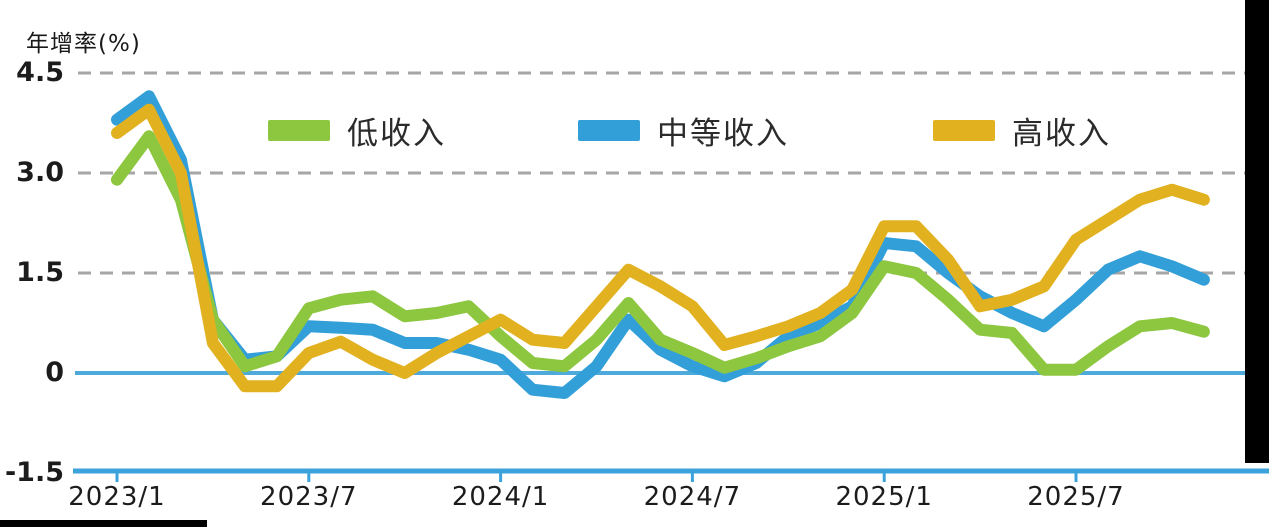 The image size is (1269, 527). Describe the element at coordinates (40, 272) in the screenshot. I see `y-tick-label: 1.5` at that location.